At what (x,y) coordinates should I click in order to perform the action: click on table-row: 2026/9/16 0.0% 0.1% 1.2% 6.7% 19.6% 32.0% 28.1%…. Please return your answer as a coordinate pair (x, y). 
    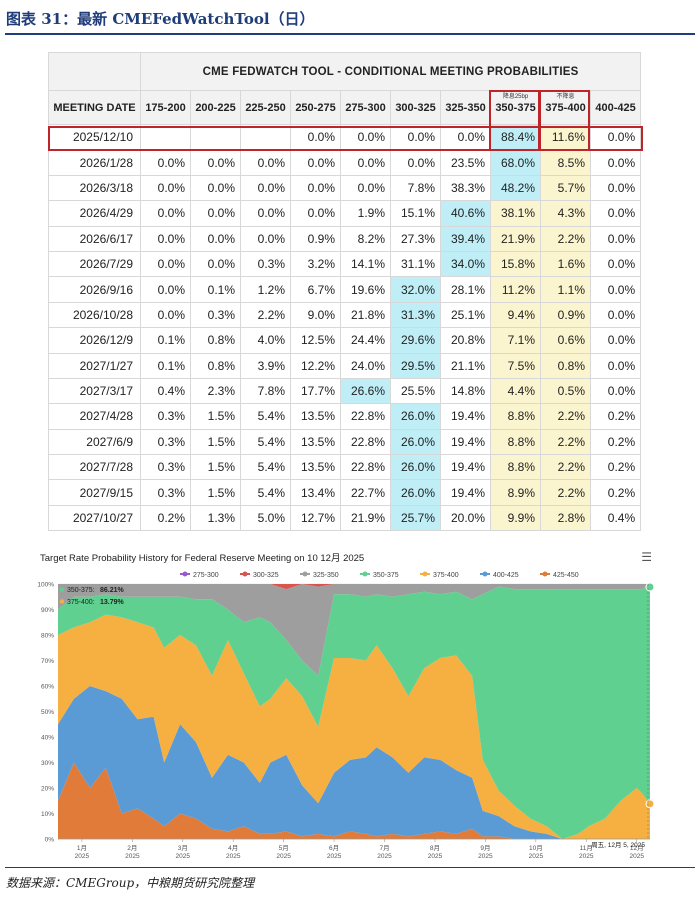
    Looking at the image, I should click on (345, 289).